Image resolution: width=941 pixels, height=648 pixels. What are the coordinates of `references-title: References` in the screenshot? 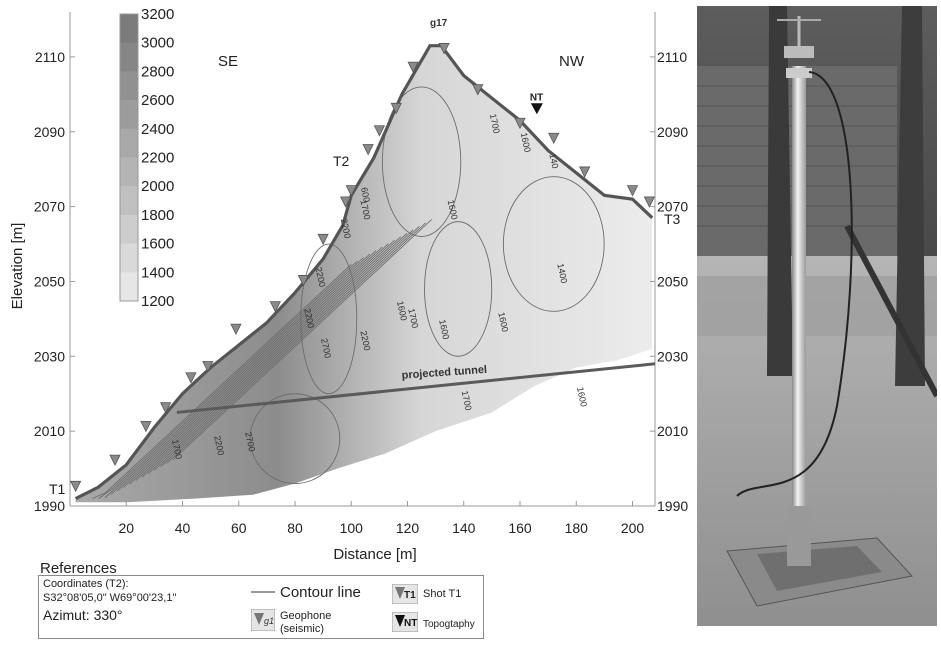 It's located at (78, 568).